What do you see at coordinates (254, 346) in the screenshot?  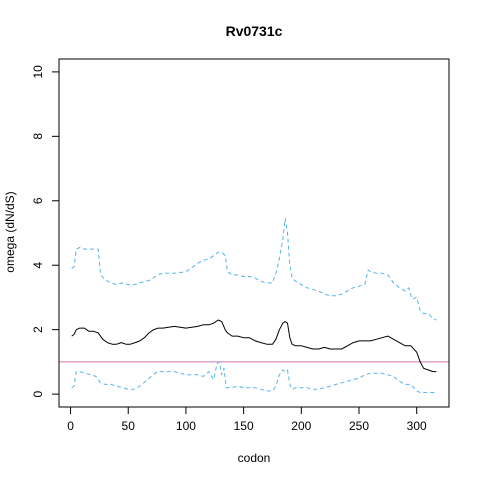 I see `series-line-estimate` at bounding box center [254, 346].